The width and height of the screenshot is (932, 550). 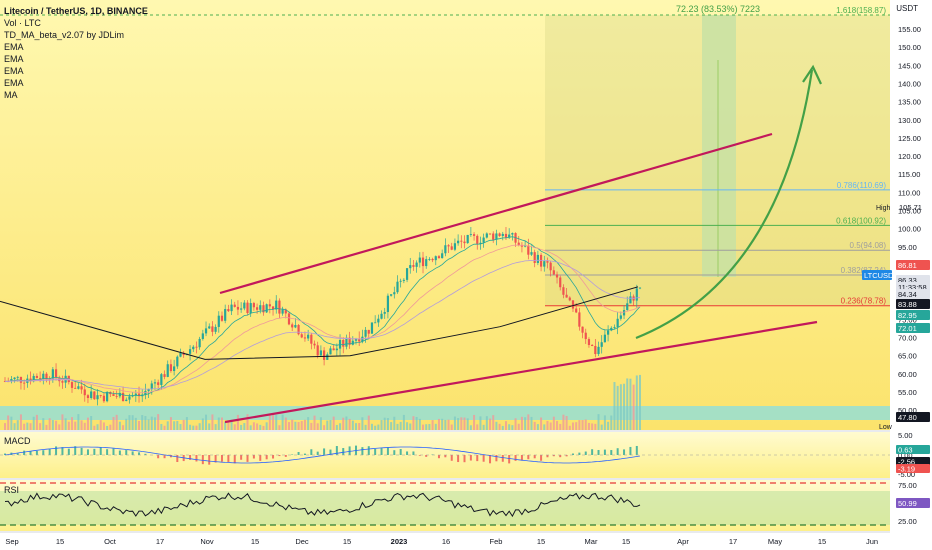 What do you see at coordinates (591, 541) in the screenshot?
I see `time-tick: Mar` at bounding box center [591, 541].